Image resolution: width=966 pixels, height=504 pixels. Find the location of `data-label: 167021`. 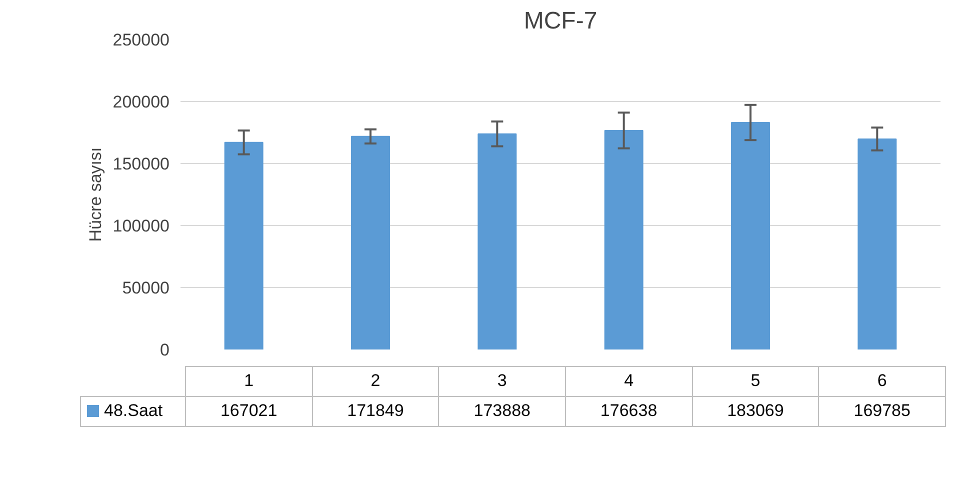

data-label: 167021 is located at coordinates (249, 411).